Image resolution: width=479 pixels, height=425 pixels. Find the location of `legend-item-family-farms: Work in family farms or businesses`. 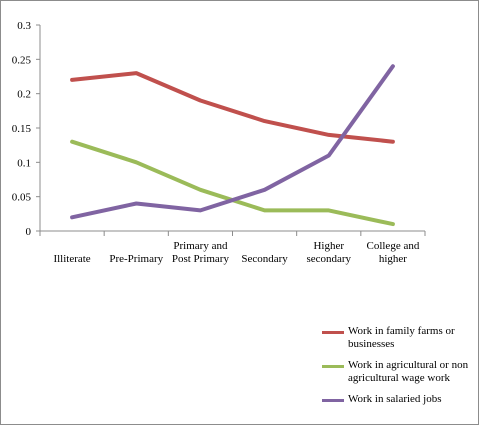

legend-item-family-farms: Work in family farms or businesses is located at coordinates (397, 338).